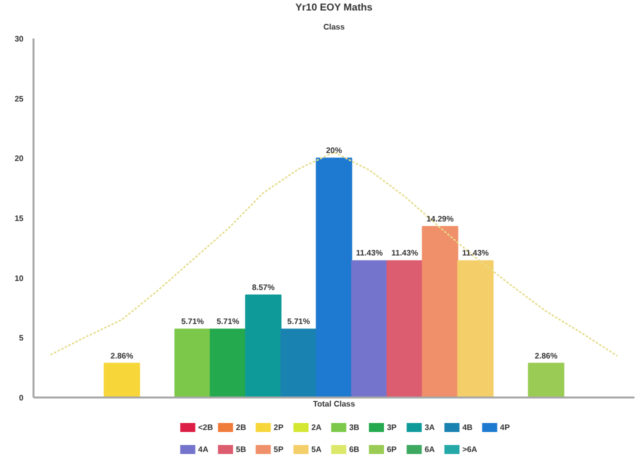  What do you see at coordinates (263, 287) in the screenshot?
I see `data-label: 8.57%` at bounding box center [263, 287].